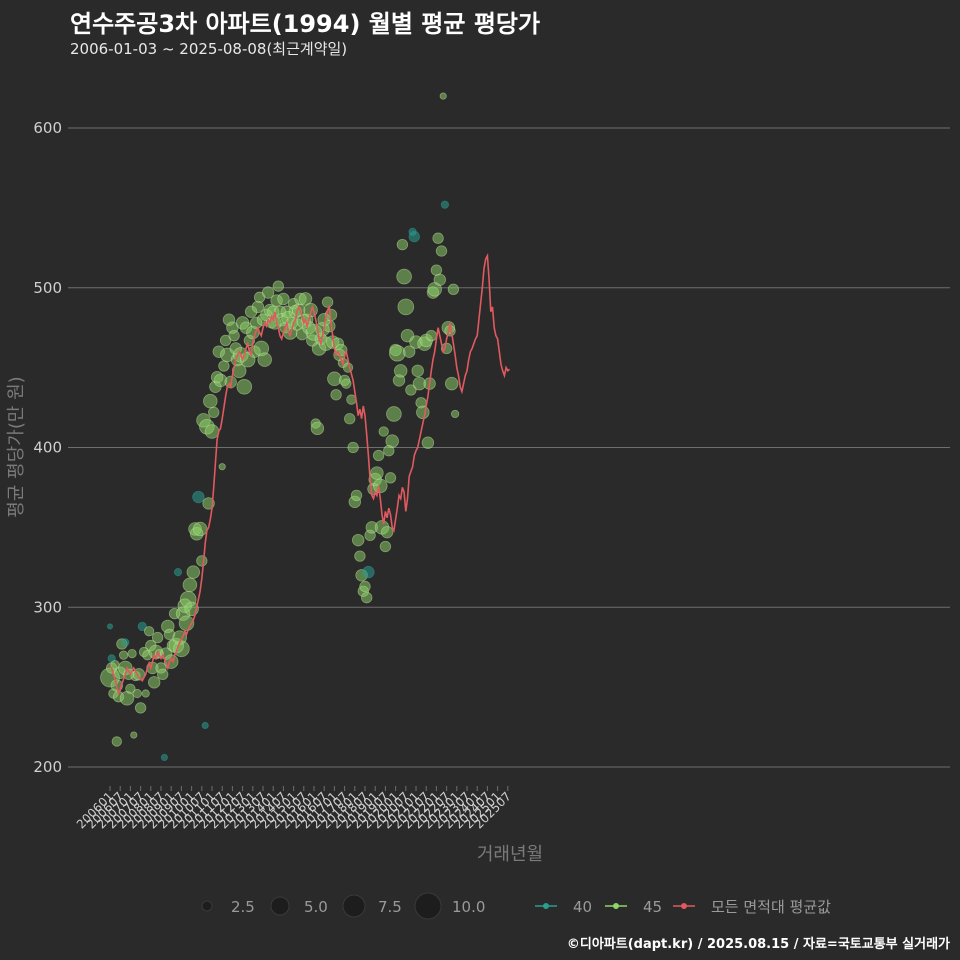 Image resolution: width=960 pixels, height=960 pixels. I want to click on legend-size-label: 7.5, so click(390, 907).